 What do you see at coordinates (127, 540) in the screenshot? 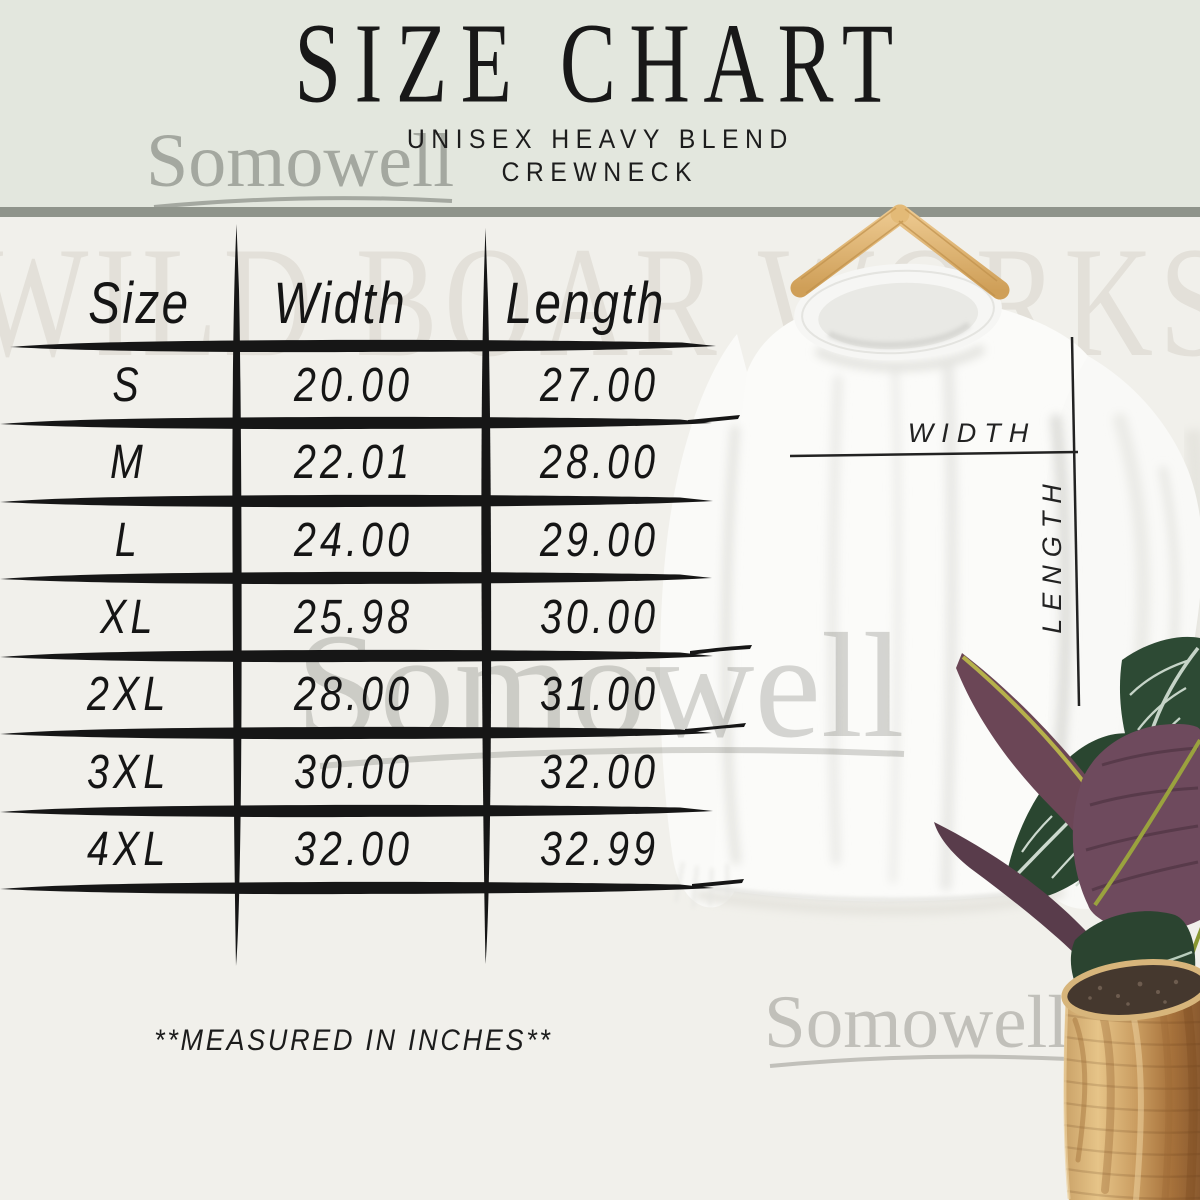
I see `cell-size: L` at bounding box center [127, 540].